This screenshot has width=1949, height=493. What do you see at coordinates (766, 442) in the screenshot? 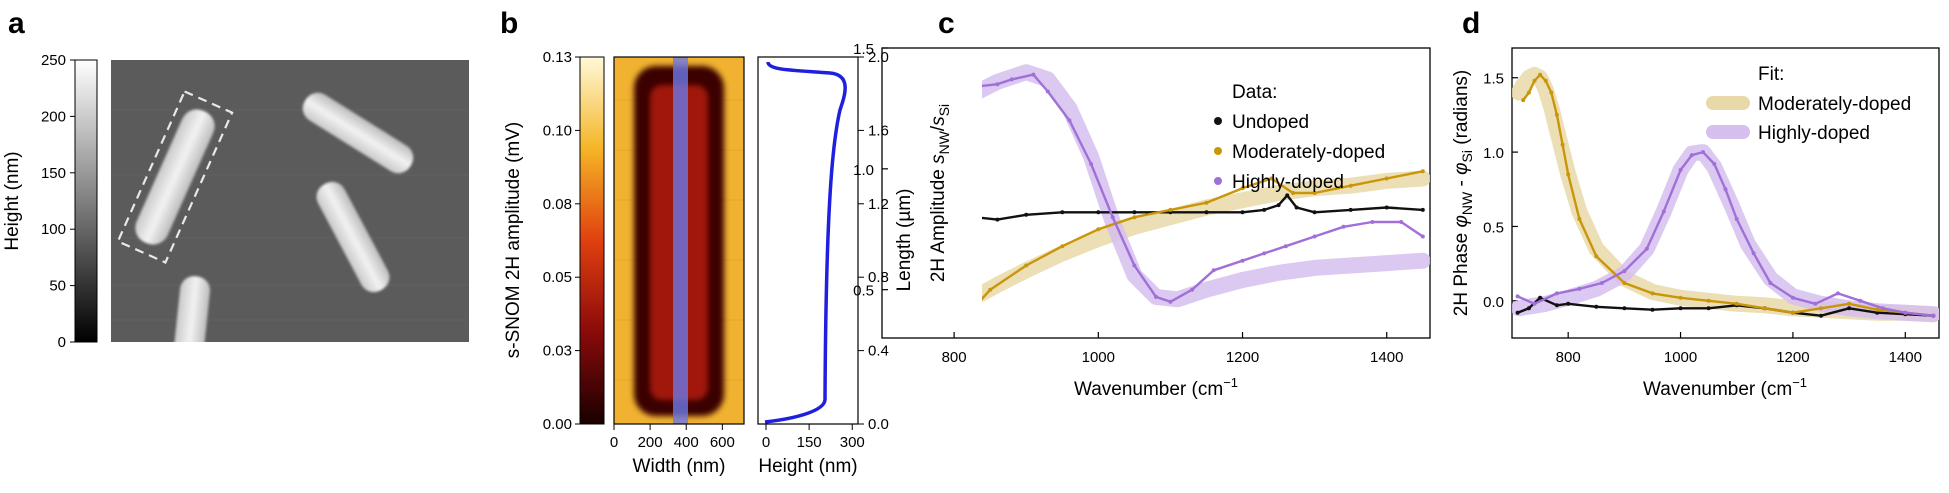
I see `profile-xtick-label: 0` at bounding box center [766, 442].